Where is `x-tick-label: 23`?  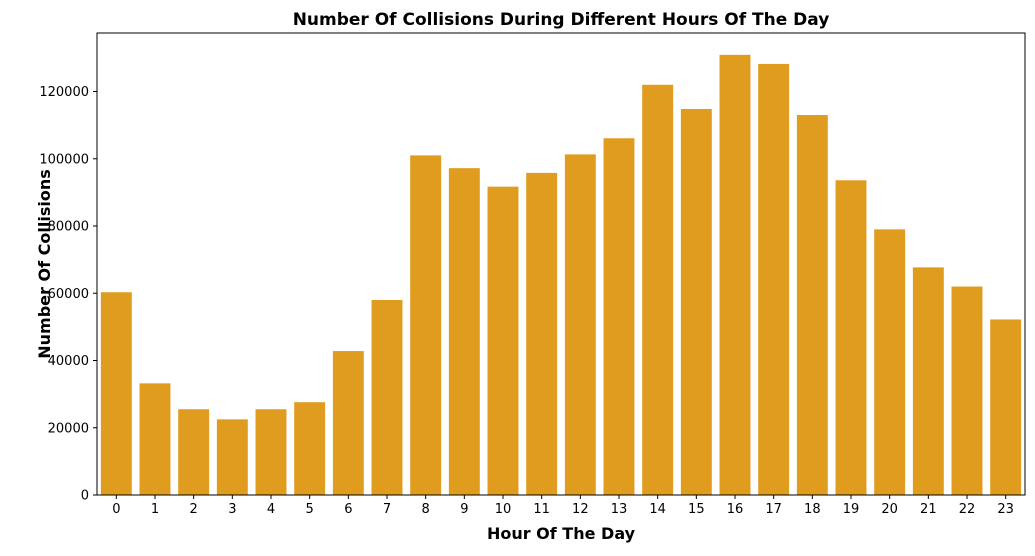 x-tick-label: 23 is located at coordinates (1005, 509).